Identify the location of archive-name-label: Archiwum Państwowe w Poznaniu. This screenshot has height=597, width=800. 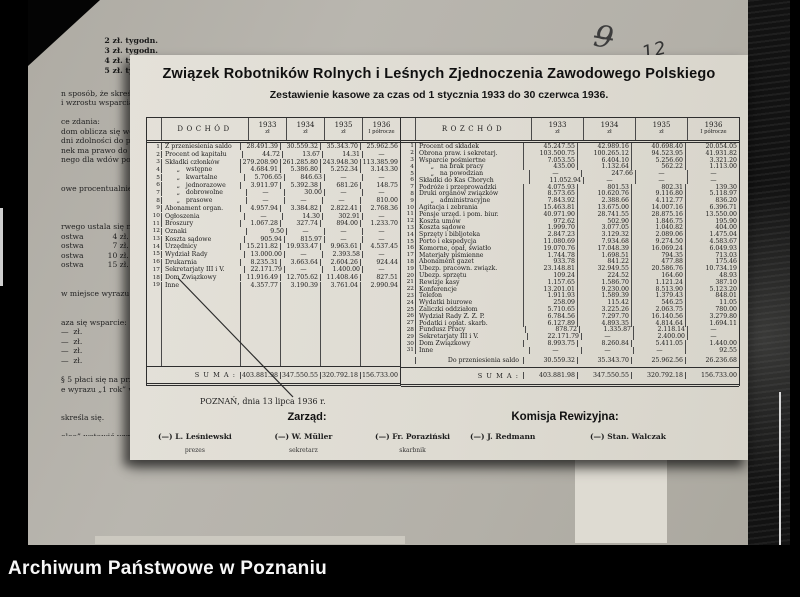
(168, 568).